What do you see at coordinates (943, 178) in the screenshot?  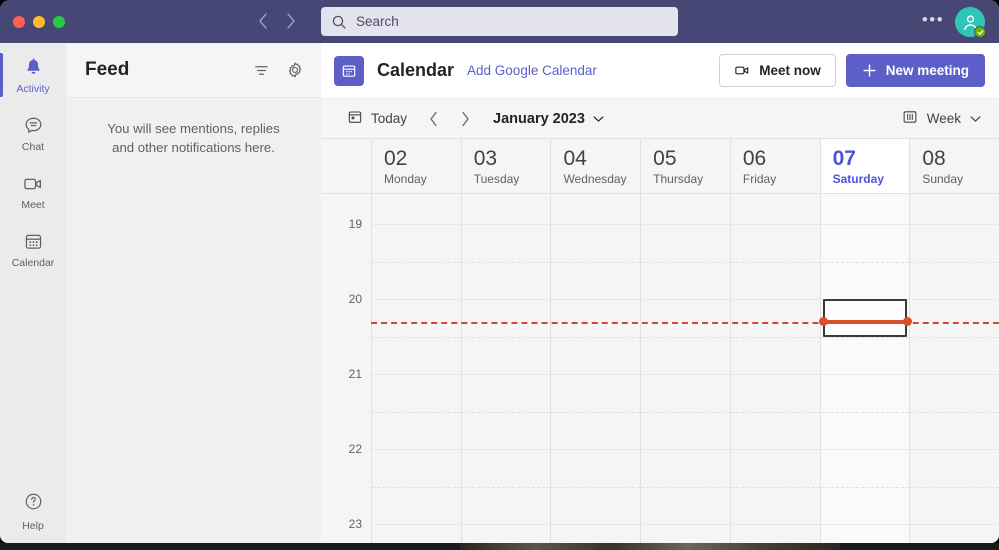 I see `day-name: Sunday` at bounding box center [943, 178].